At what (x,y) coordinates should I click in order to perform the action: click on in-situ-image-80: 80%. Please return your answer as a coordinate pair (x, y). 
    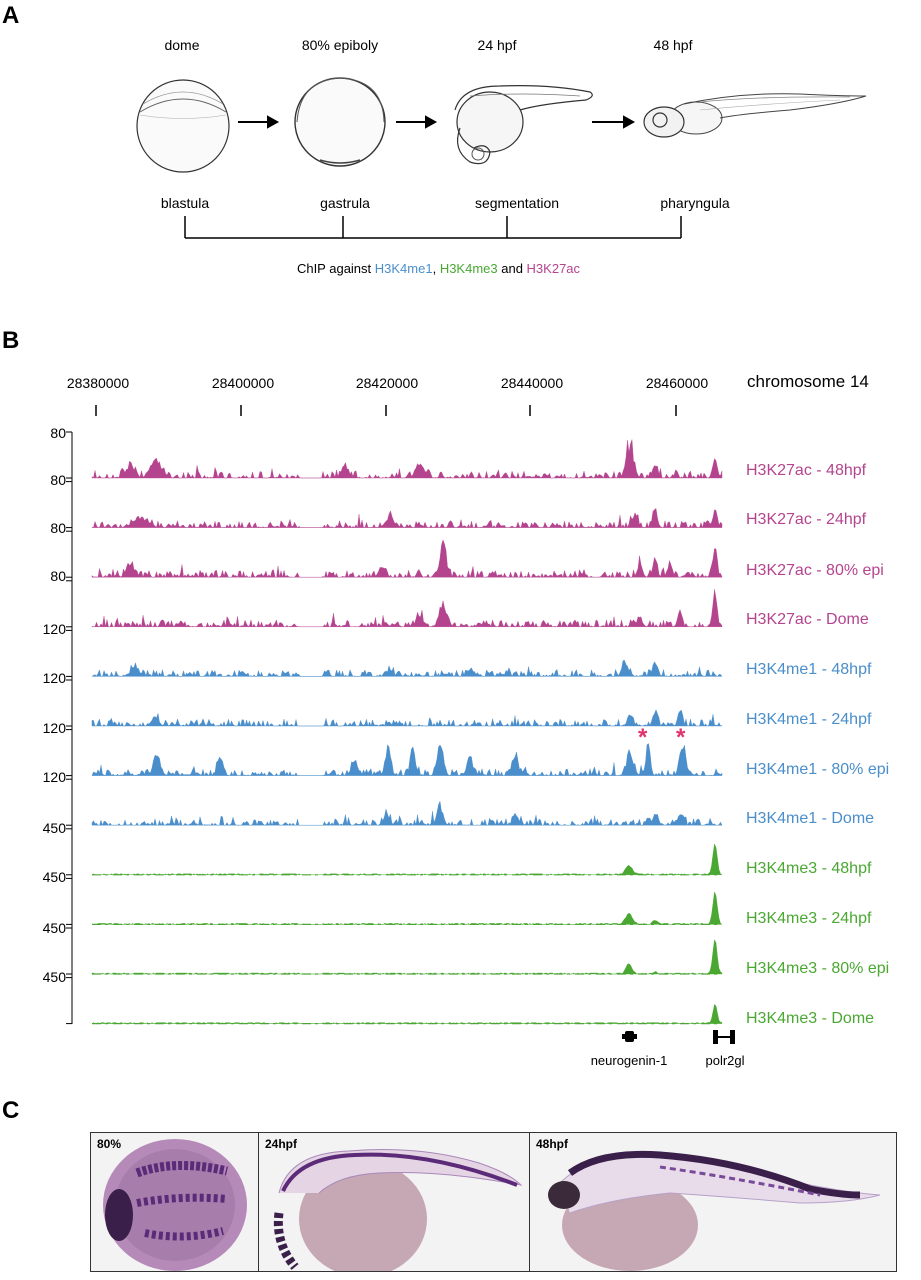
    Looking at the image, I should click on (174, 1202).